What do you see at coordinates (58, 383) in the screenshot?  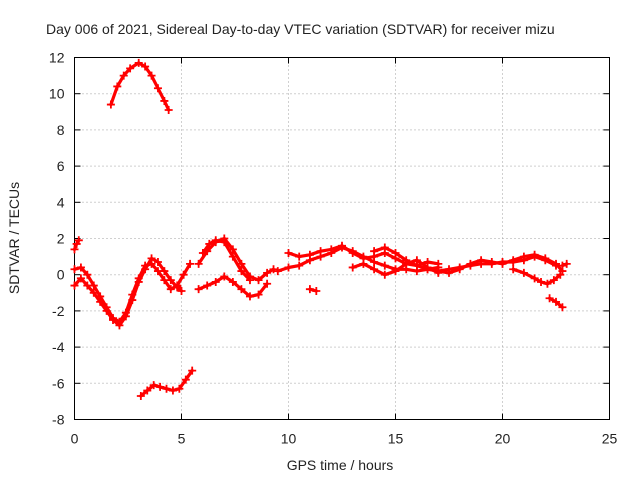 I see `y-tick-label: -6` at bounding box center [58, 383].